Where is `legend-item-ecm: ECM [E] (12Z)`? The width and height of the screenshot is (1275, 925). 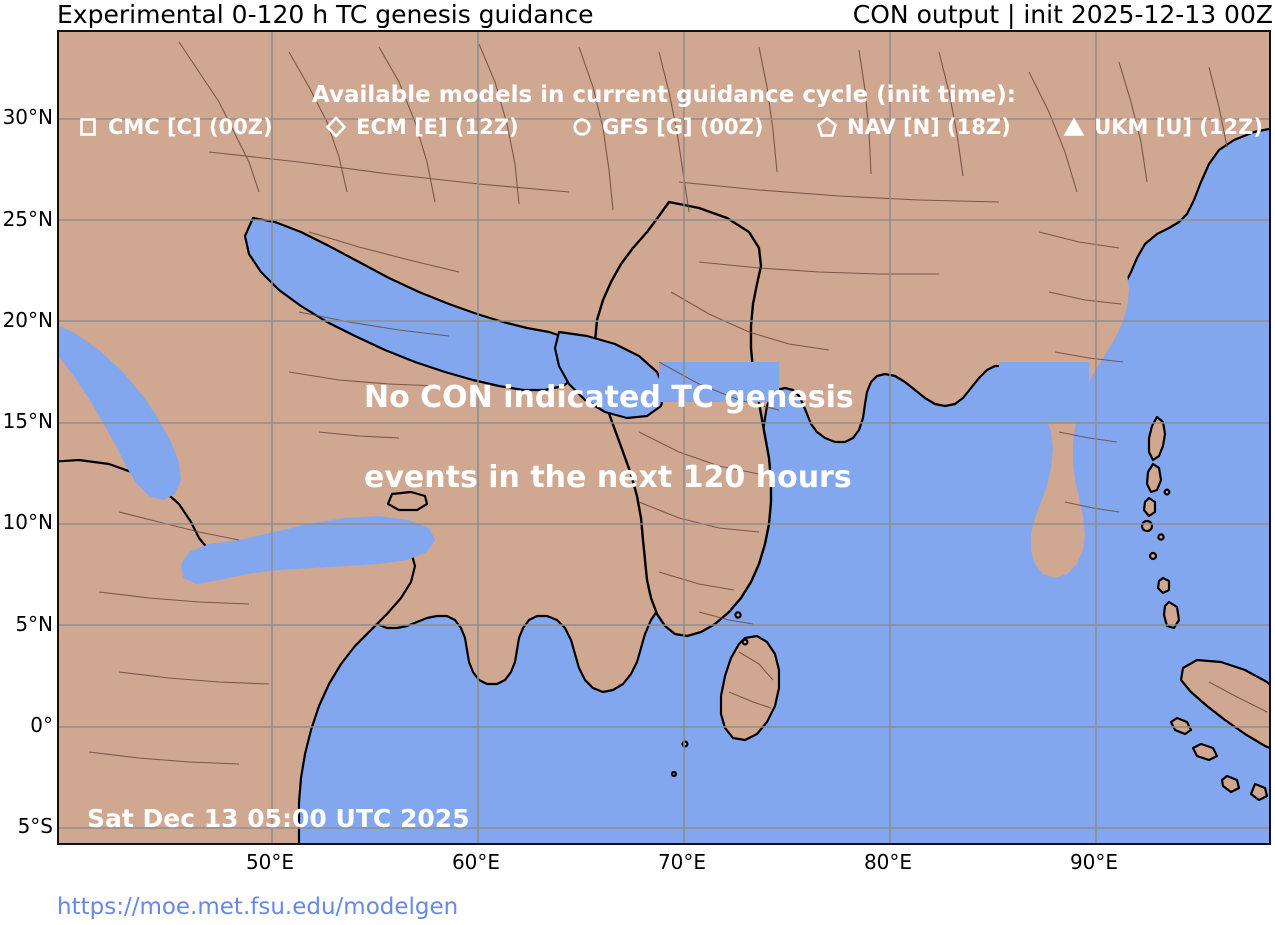
legend-item-ecm: ECM [E] (12Z) is located at coordinates (422, 127).